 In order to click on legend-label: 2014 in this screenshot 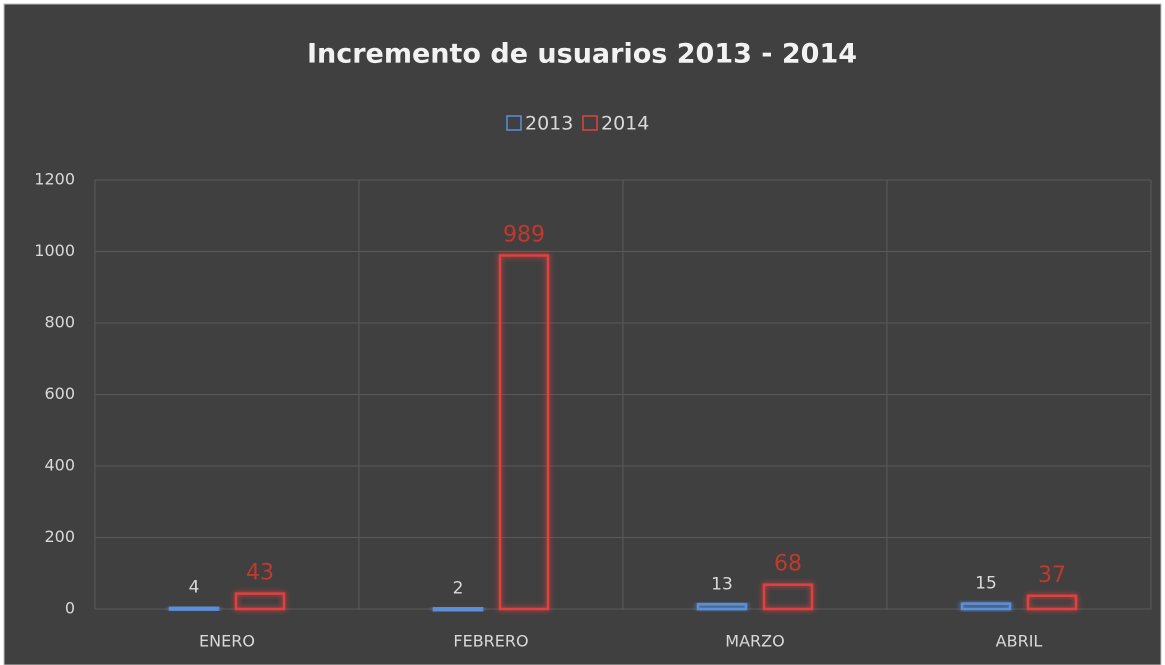, I will do `click(625, 124)`.